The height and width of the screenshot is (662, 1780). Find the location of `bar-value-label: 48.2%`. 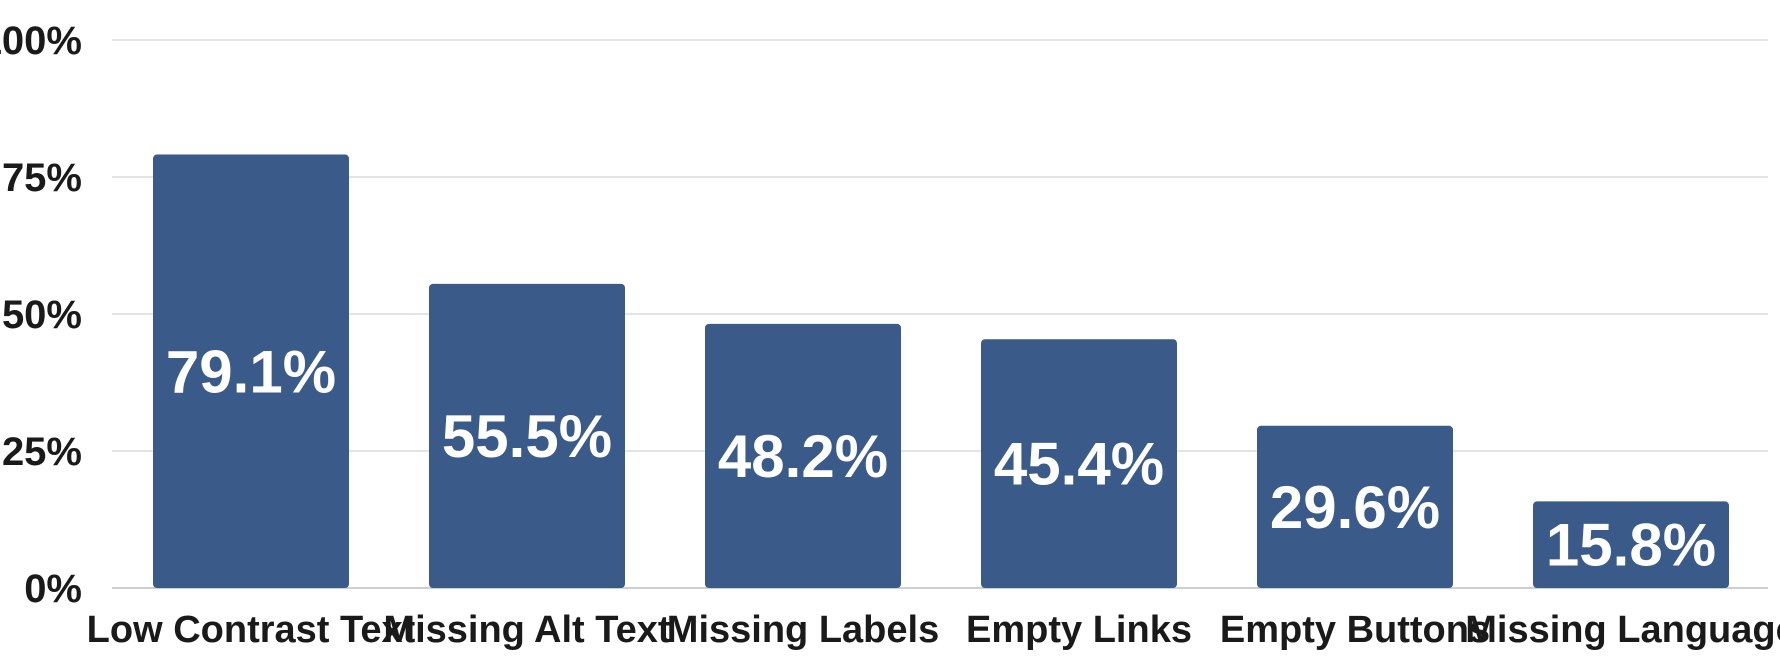

bar-value-label: 48.2% is located at coordinates (803, 456).